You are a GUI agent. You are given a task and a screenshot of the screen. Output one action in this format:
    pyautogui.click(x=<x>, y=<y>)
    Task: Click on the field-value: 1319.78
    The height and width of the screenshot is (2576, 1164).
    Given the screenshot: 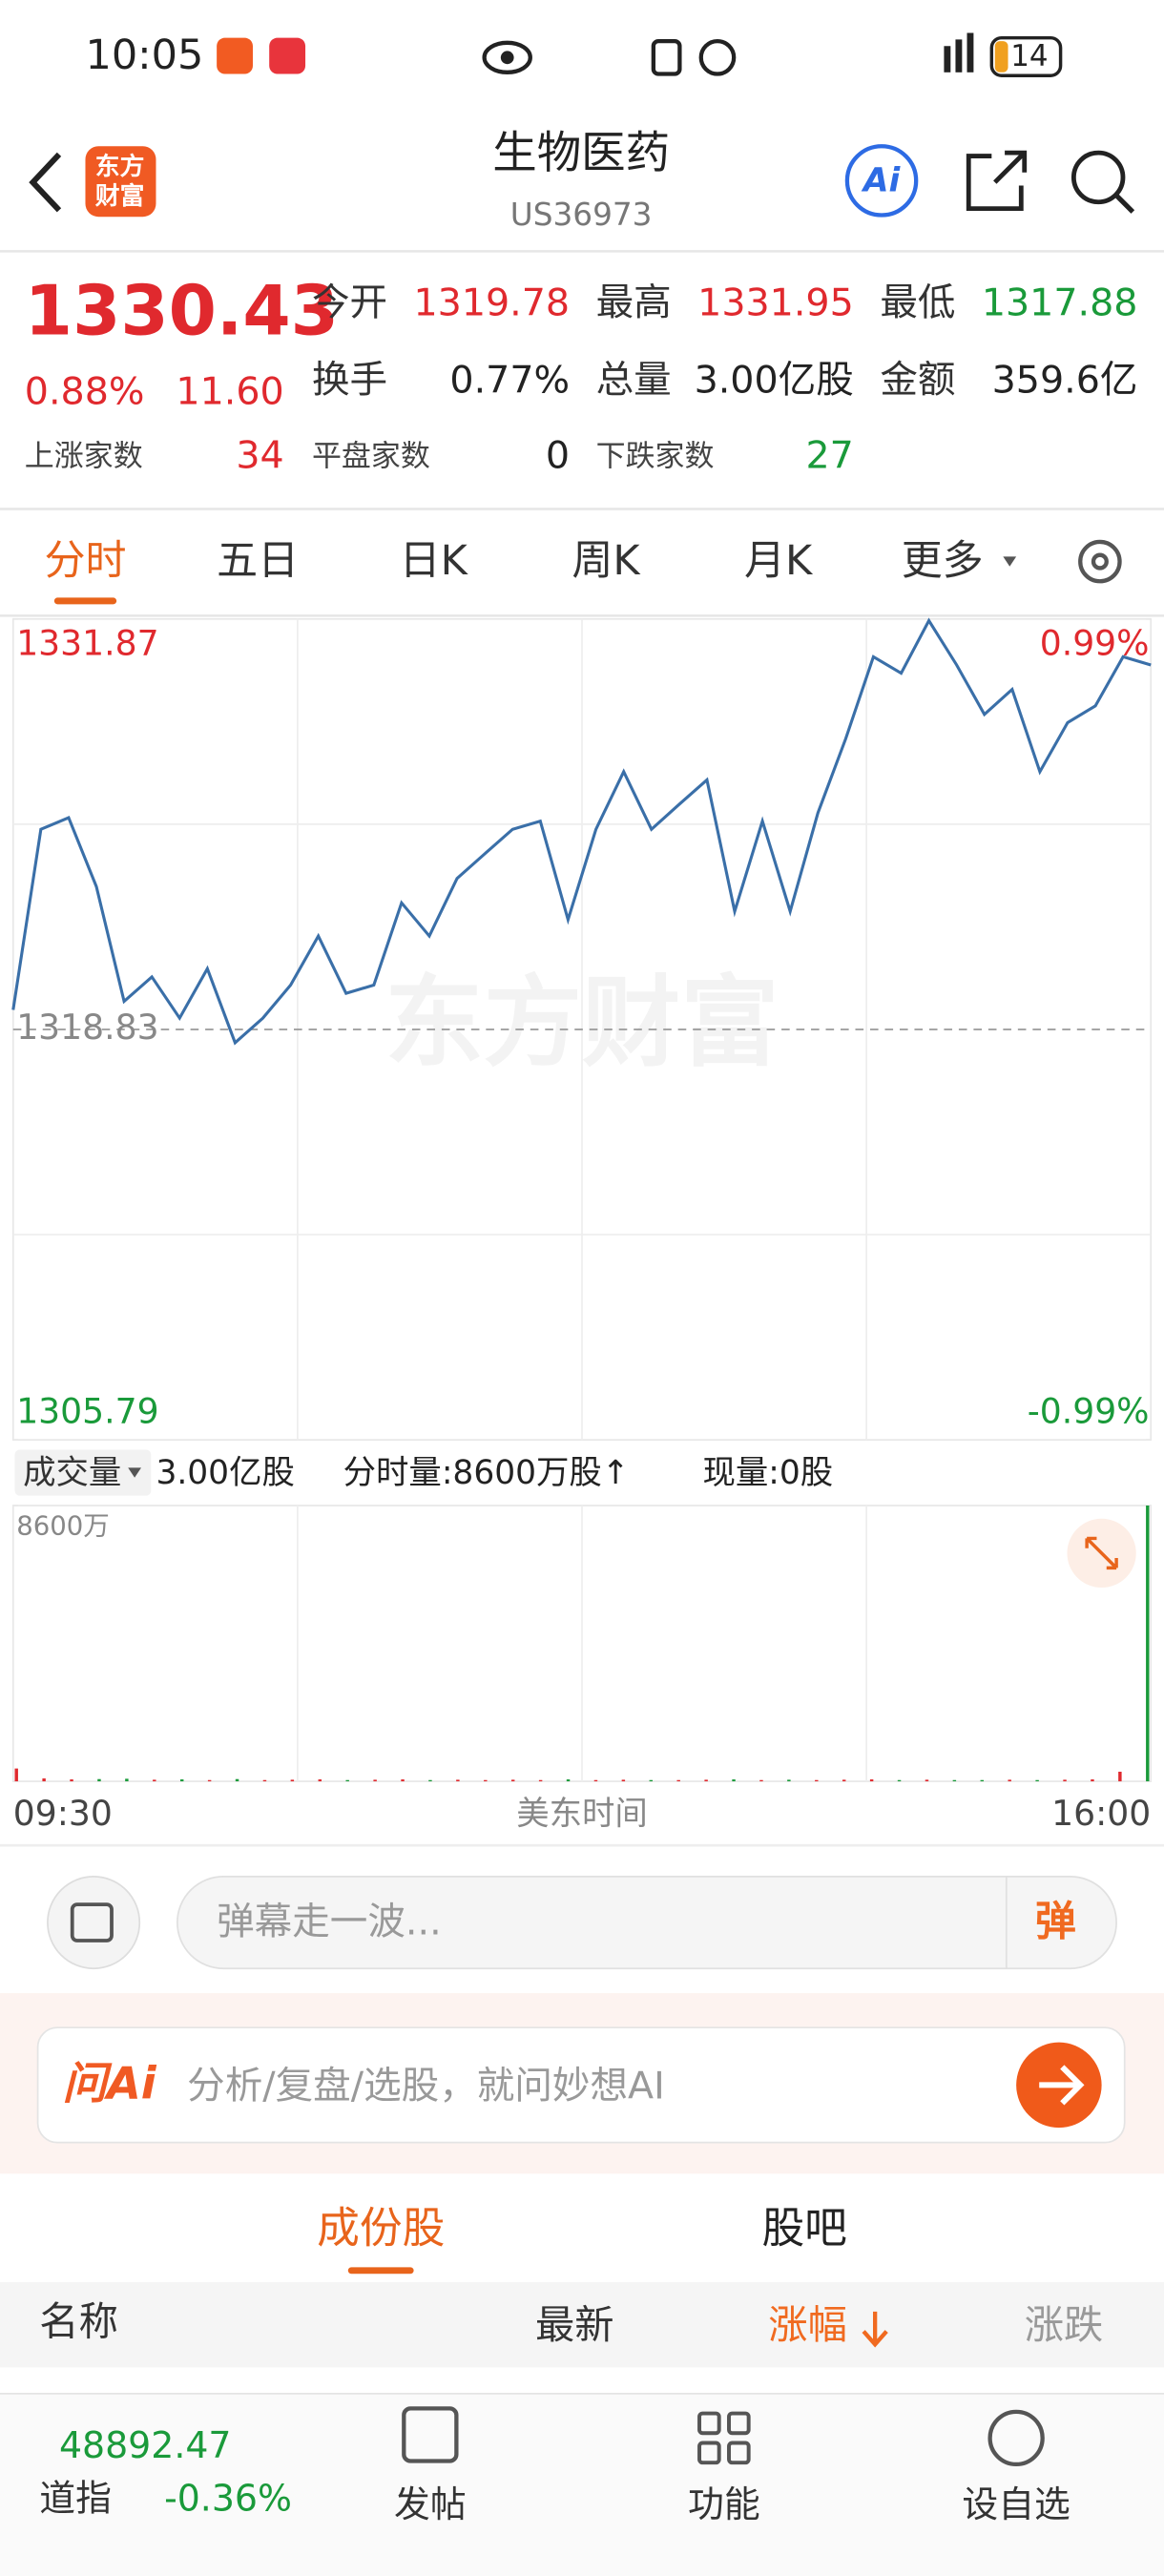 What is the action you would take?
    pyautogui.click(x=492, y=303)
    